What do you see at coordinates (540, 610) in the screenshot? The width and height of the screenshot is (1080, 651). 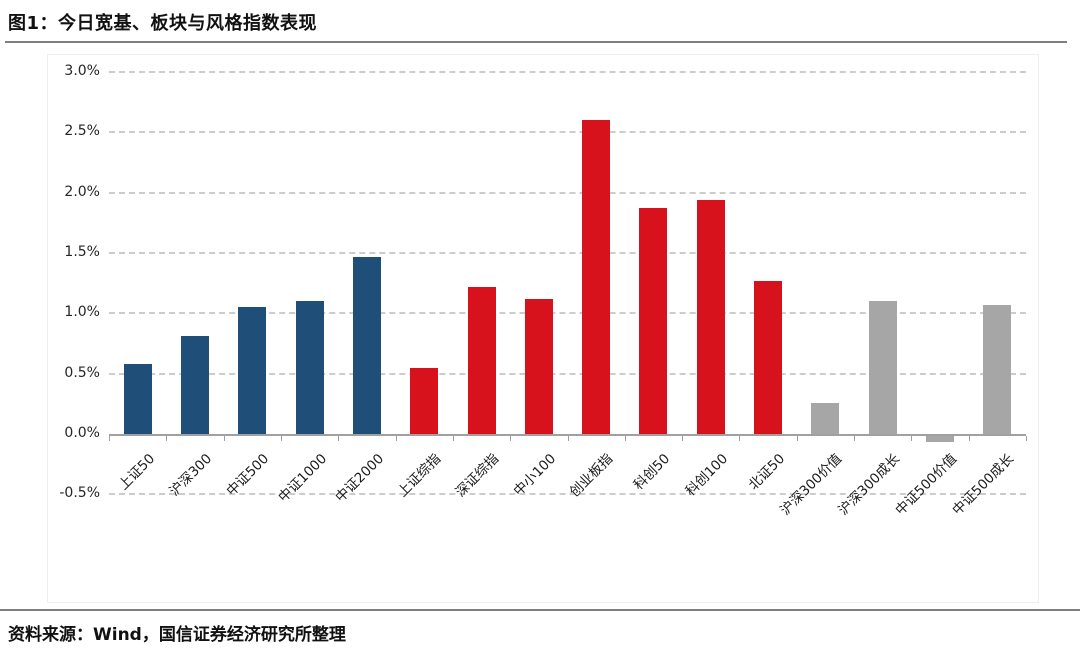 I see `footer-divider` at bounding box center [540, 610].